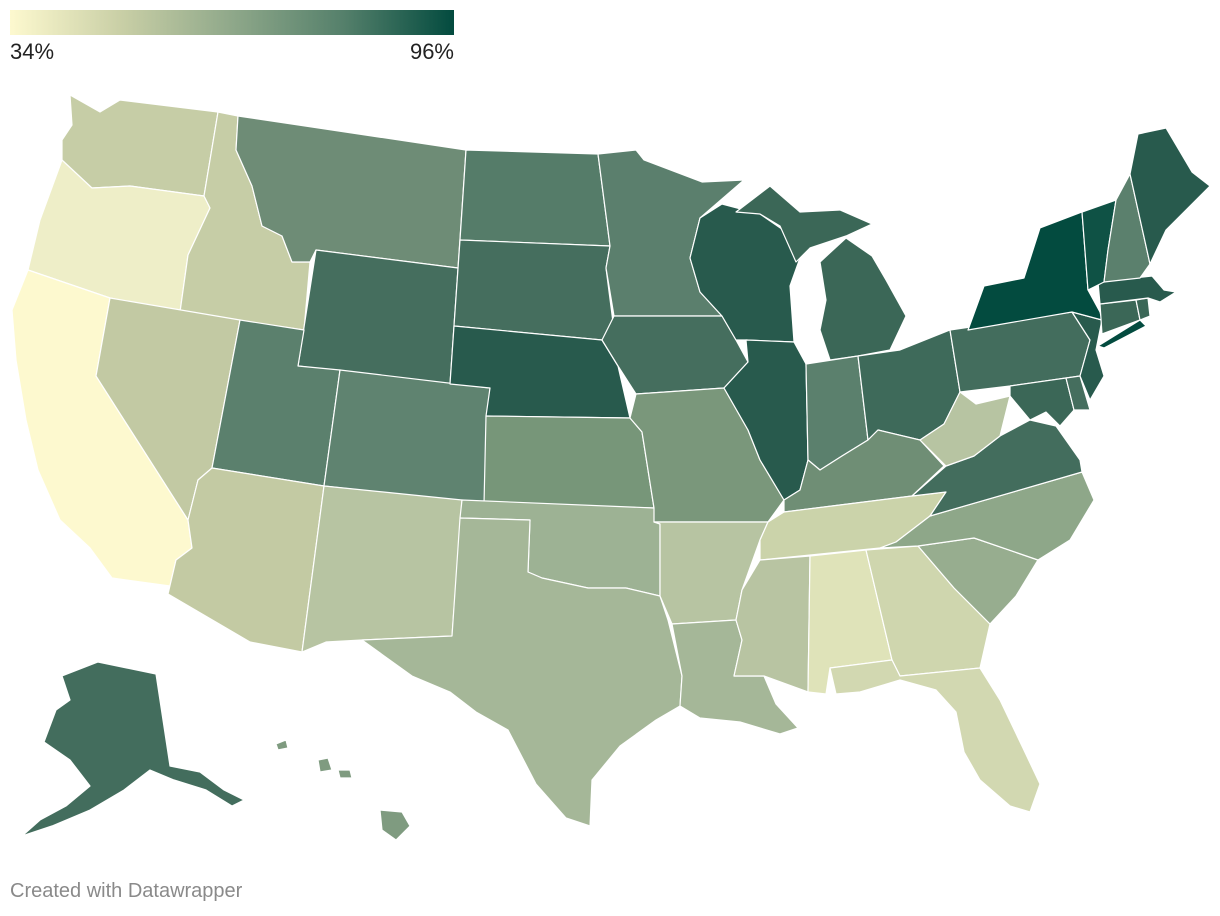 This screenshot has height=916, width=1220. What do you see at coordinates (1078, 393) in the screenshot?
I see `state-DE` at bounding box center [1078, 393].